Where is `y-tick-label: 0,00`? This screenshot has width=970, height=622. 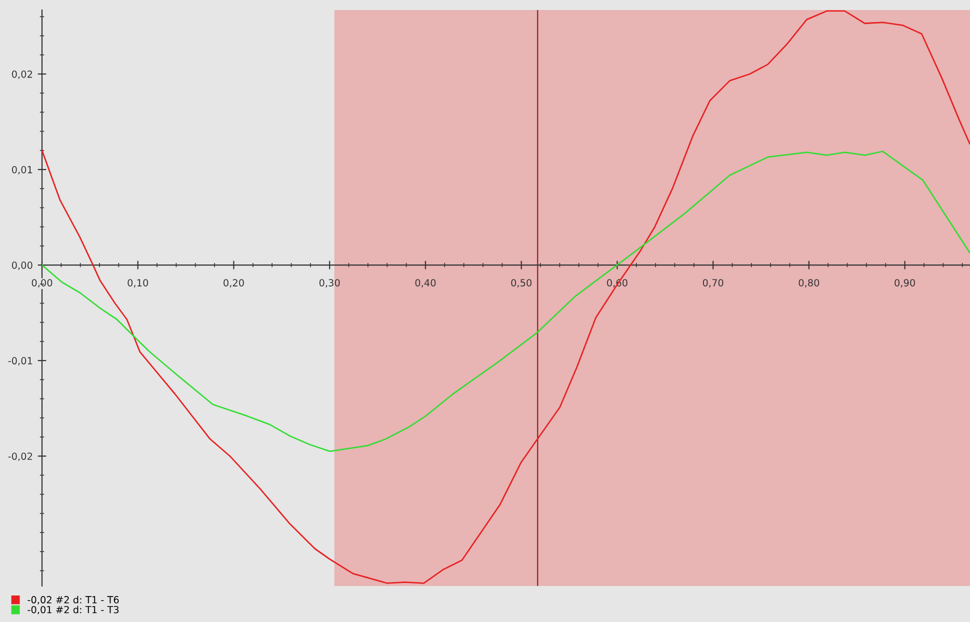
y-tick-label: 0,00 is located at coordinates (22, 266).